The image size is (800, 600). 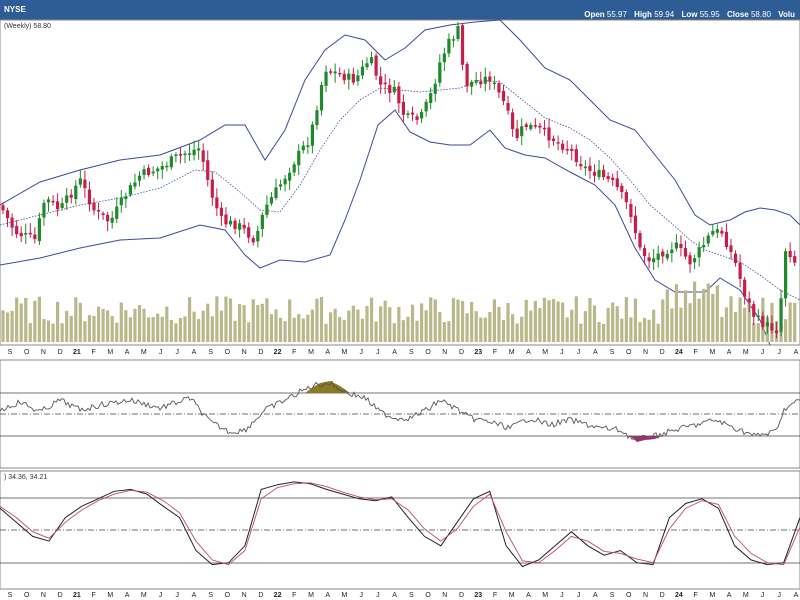 I want to click on x-axis-label: 21, so click(x=77, y=352).